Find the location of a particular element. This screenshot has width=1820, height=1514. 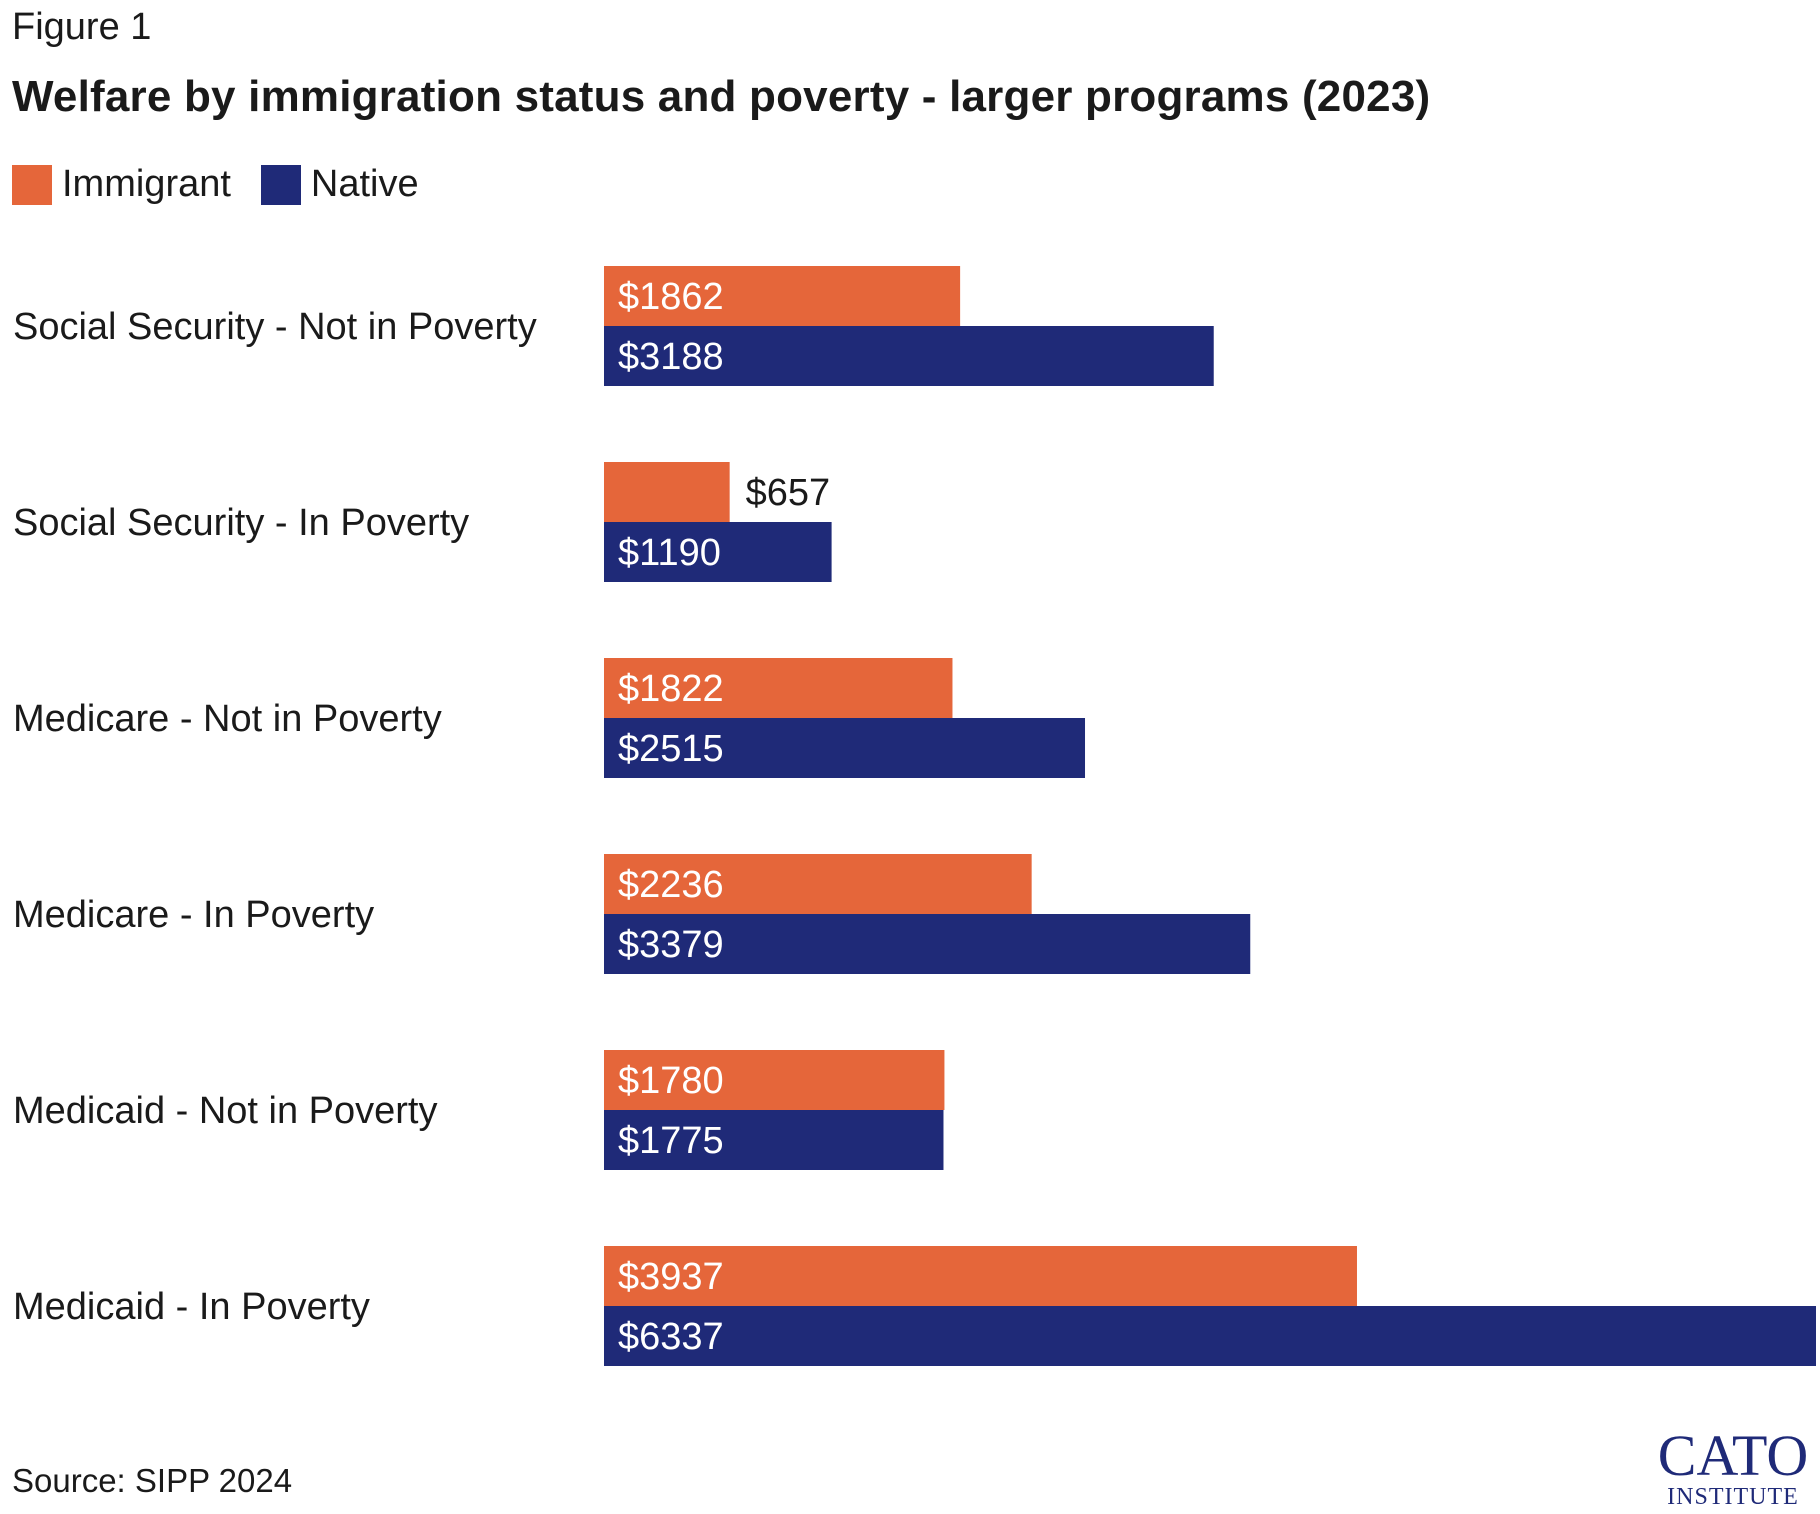

bar-native-medicaid-not-in-poverty is located at coordinates (774, 1140).